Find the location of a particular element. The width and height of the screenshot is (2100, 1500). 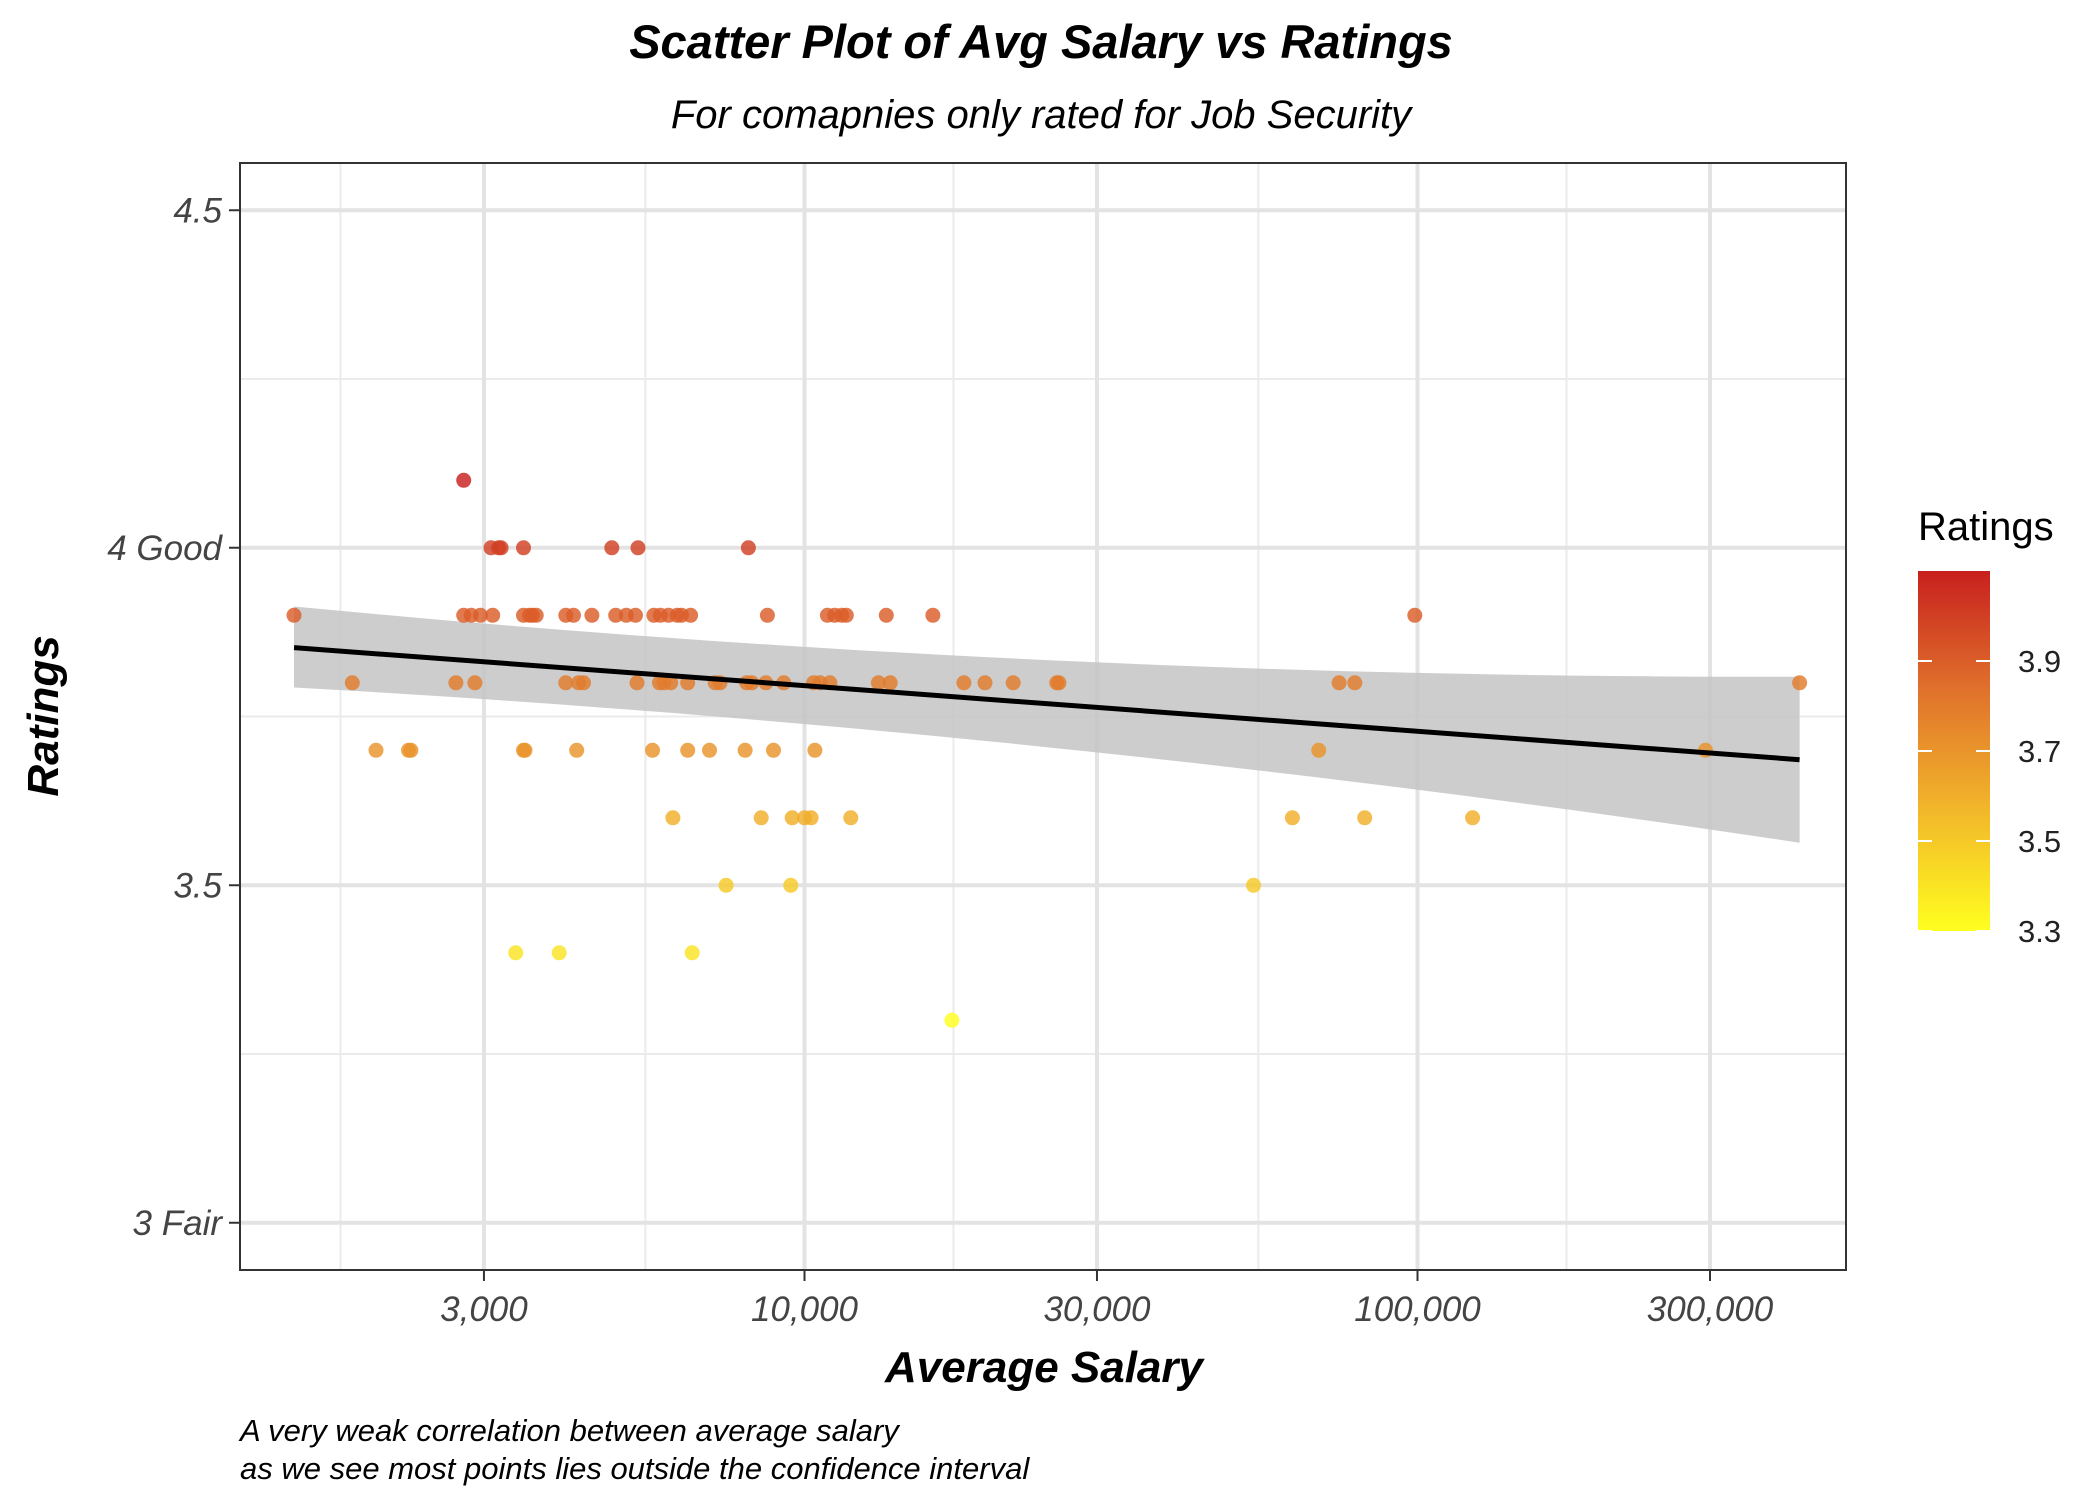

x-tick-label: 10,000 is located at coordinates (805, 1309).